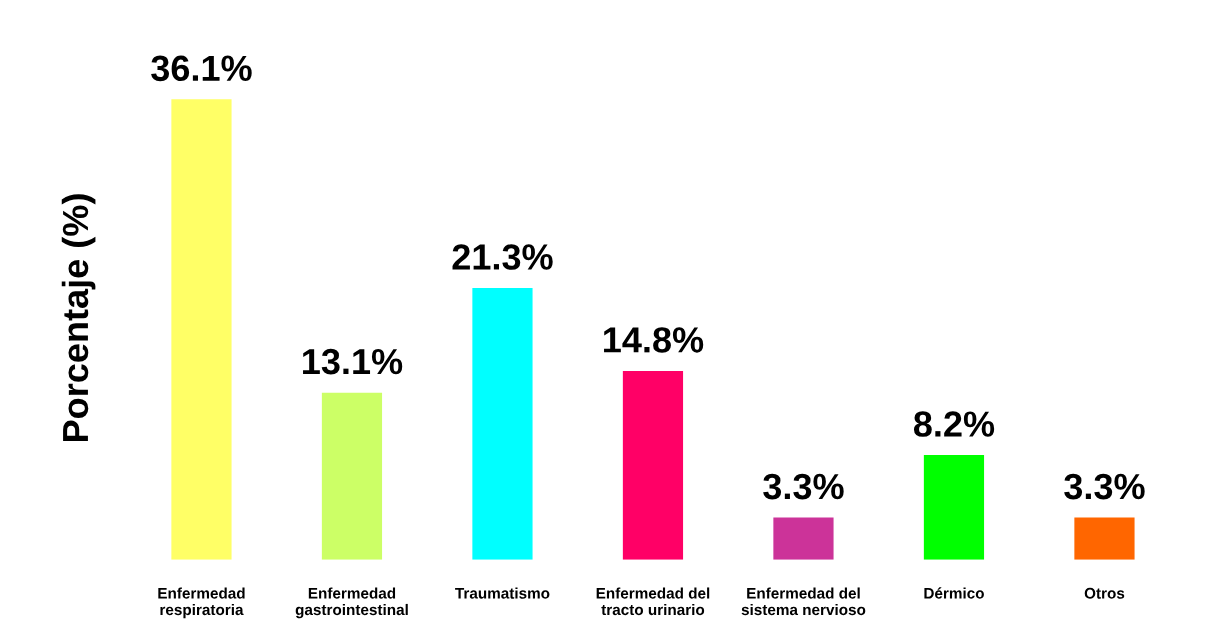 The image size is (1232, 636). I want to click on x-tick-label: Otros, so click(1104, 593).